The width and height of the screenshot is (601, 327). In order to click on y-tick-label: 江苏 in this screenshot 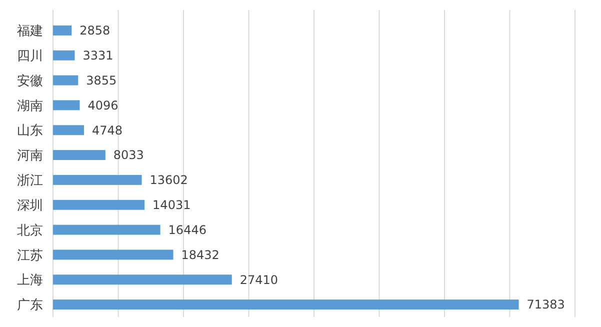, I will do `click(30, 256)`.